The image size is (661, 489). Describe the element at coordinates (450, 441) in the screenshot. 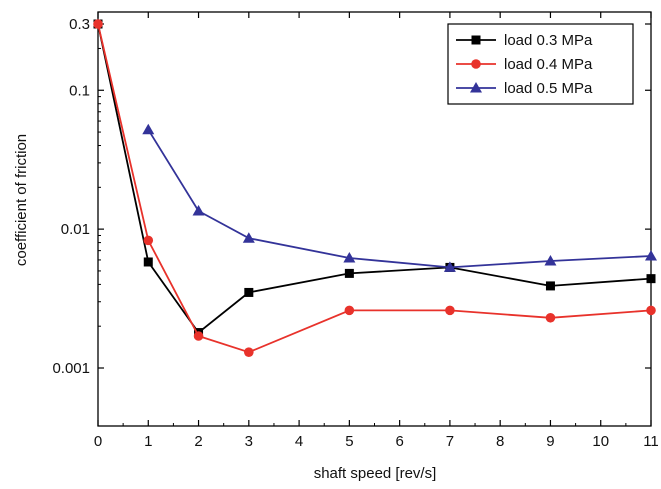

I see `x-tick-label: 7` at that location.